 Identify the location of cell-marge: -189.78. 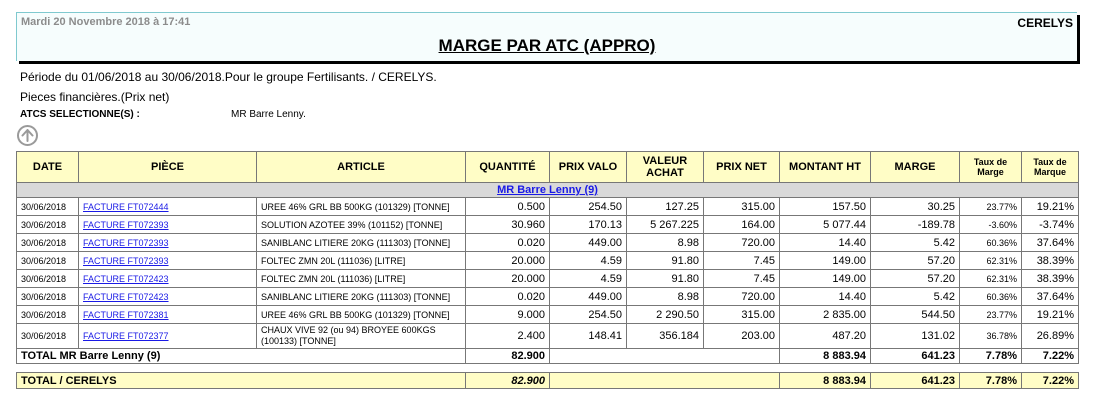
(915, 224).